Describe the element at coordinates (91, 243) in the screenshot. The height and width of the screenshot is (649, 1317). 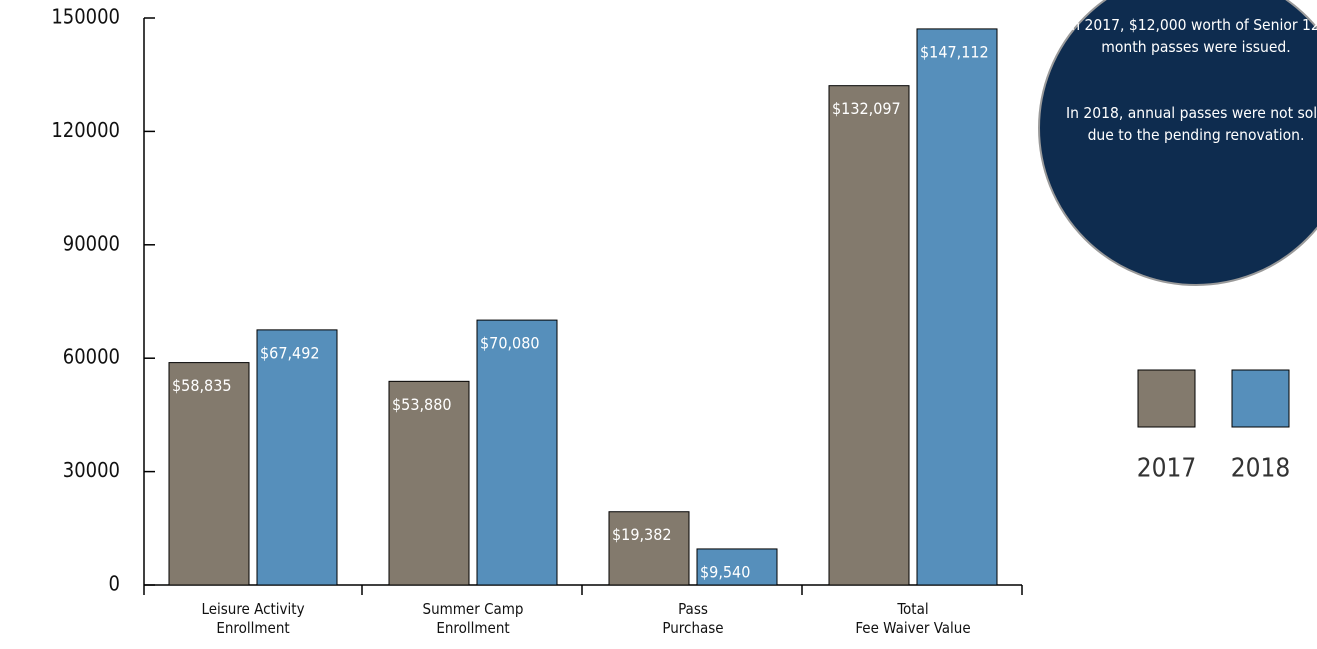
I see `y-tick-label: 90000` at that location.